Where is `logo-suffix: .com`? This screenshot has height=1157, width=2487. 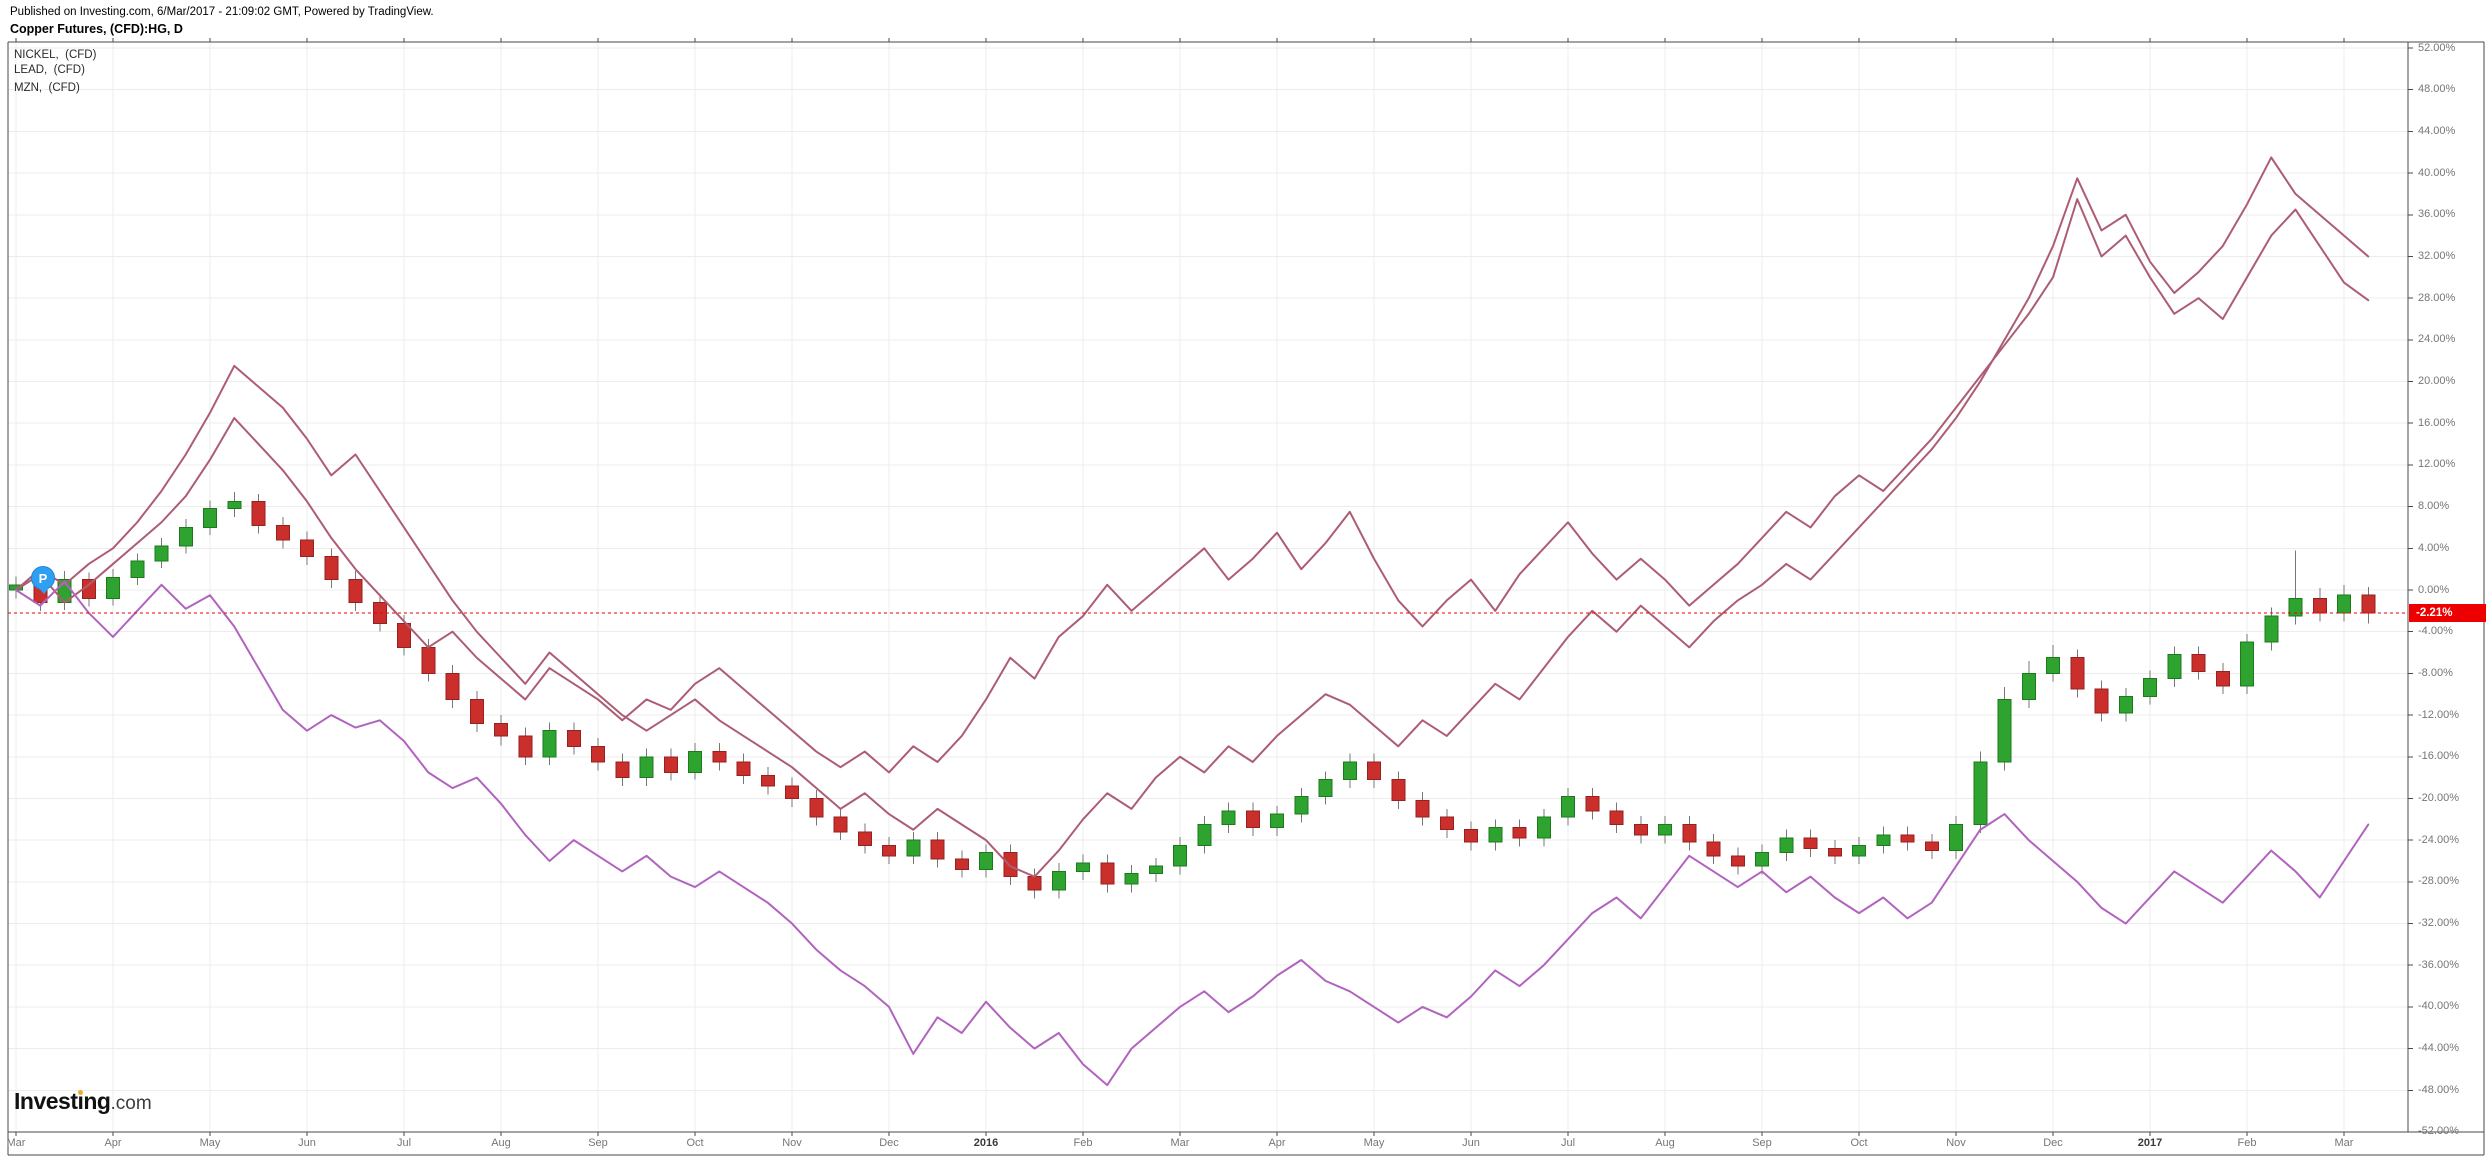
logo-suffix: .com is located at coordinates (131, 1103).